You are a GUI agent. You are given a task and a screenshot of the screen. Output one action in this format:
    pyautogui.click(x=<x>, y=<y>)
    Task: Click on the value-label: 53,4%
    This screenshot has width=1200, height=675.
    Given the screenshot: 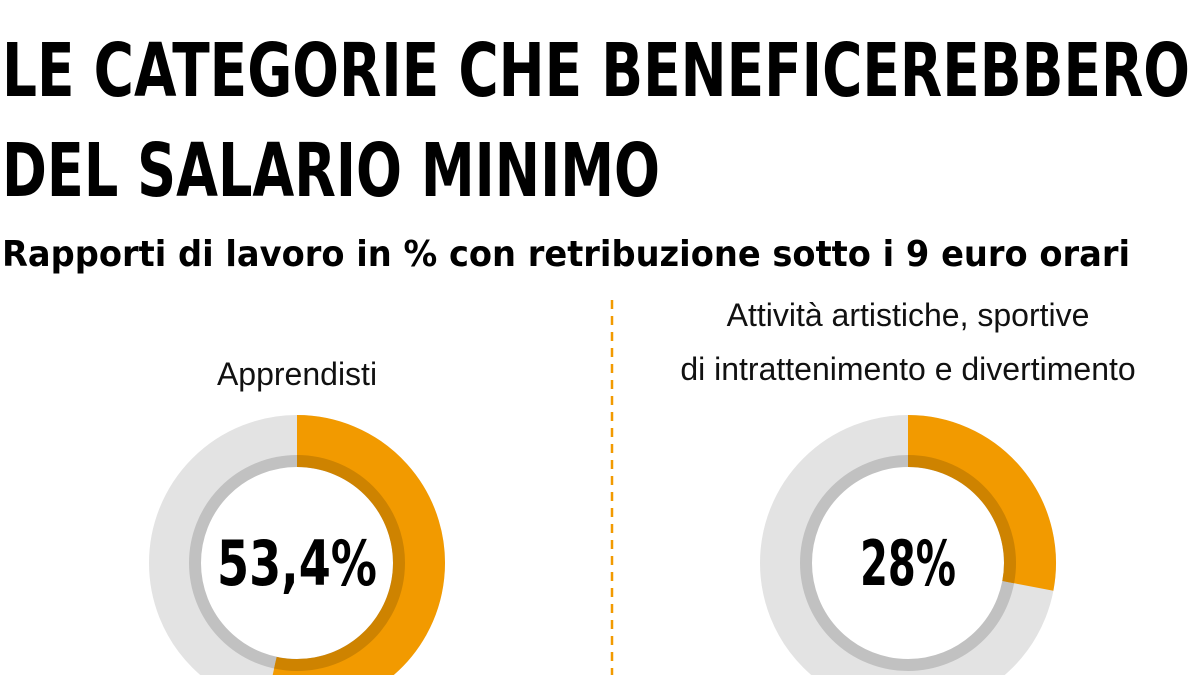 What is the action you would take?
    pyautogui.click(x=297, y=563)
    